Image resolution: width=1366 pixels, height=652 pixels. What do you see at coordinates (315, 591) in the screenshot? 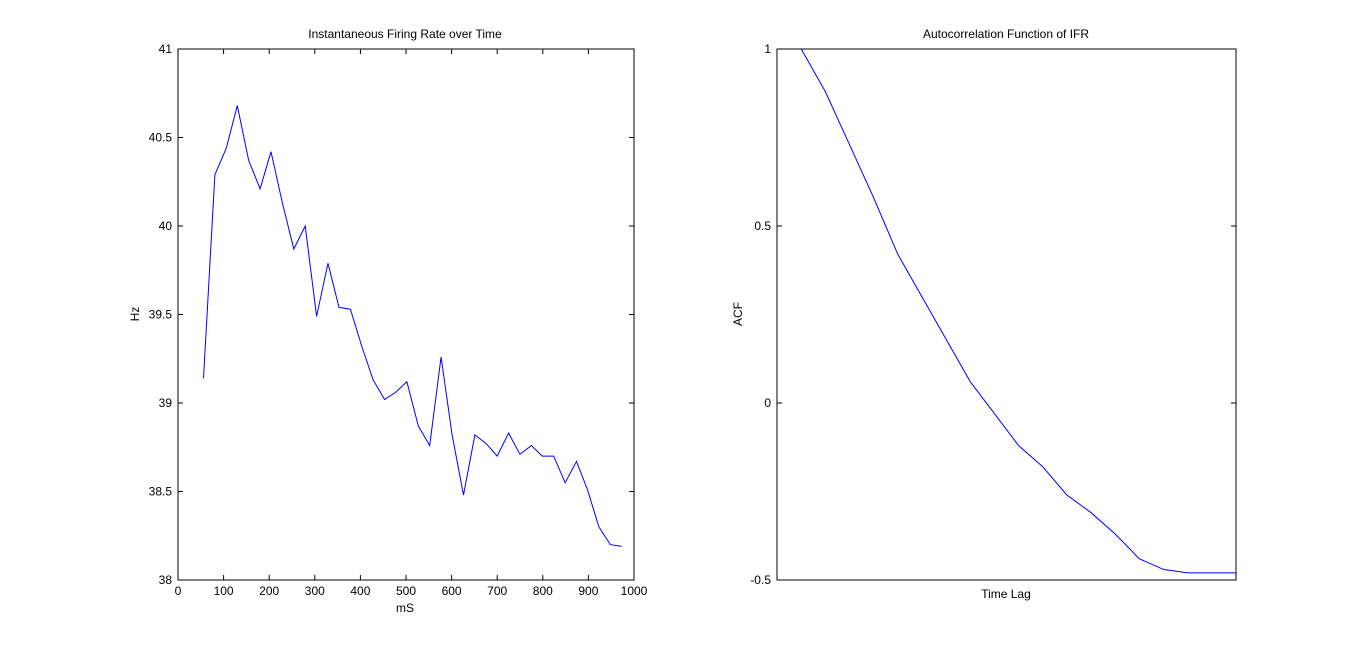
I see `firing-rate-x-tick-label: 300` at bounding box center [315, 591].